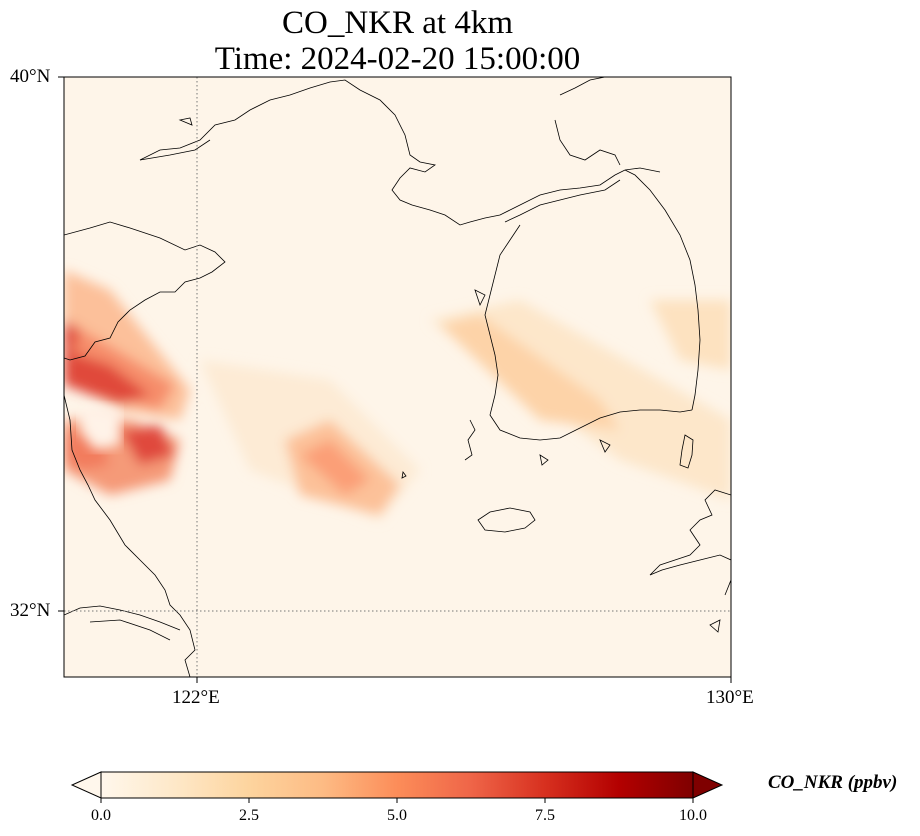 Image resolution: width=920 pixels, height=836 pixels. What do you see at coordinates (397, 59) in the screenshot?
I see `map-title-line2: Time: 2024-02-20 15:00:00` at bounding box center [397, 59].